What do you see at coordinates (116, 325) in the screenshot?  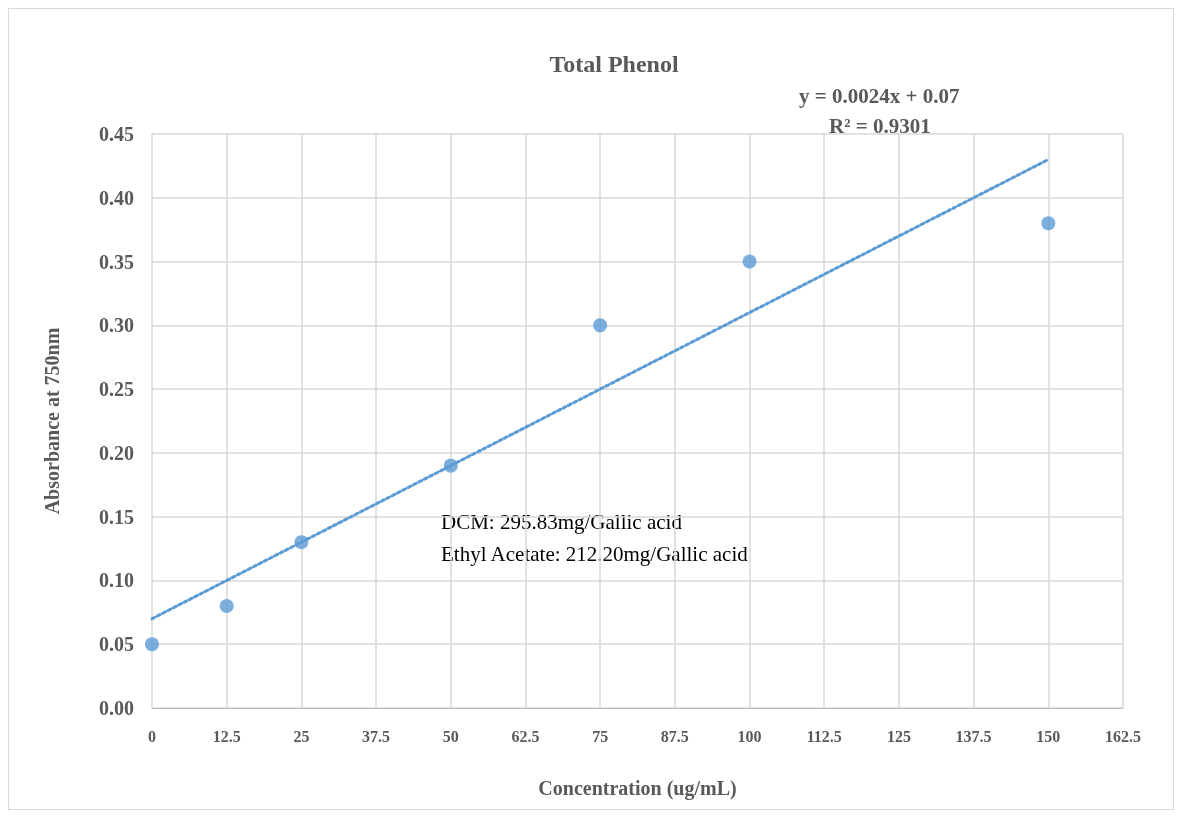 I see `y-tick-label: 0.30` at bounding box center [116, 325].